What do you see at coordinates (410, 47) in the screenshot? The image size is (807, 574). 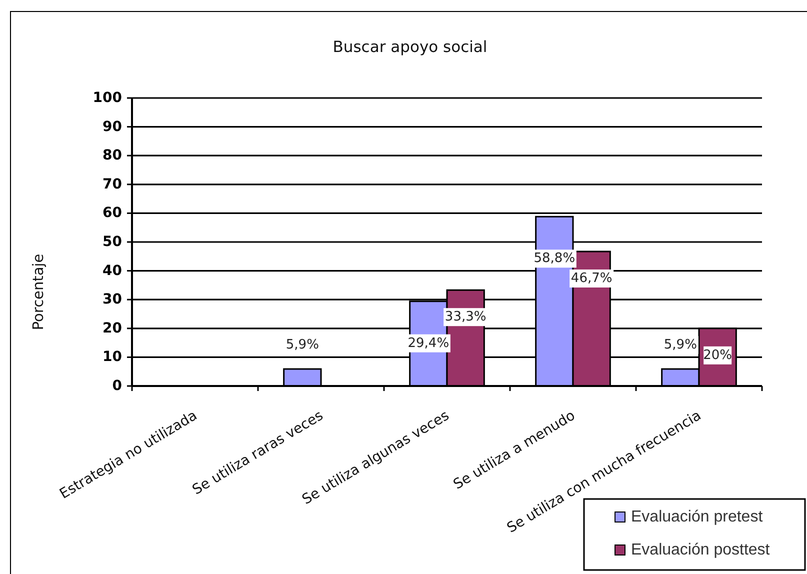 I see `chart-title: Buscar apoyo social` at bounding box center [410, 47].